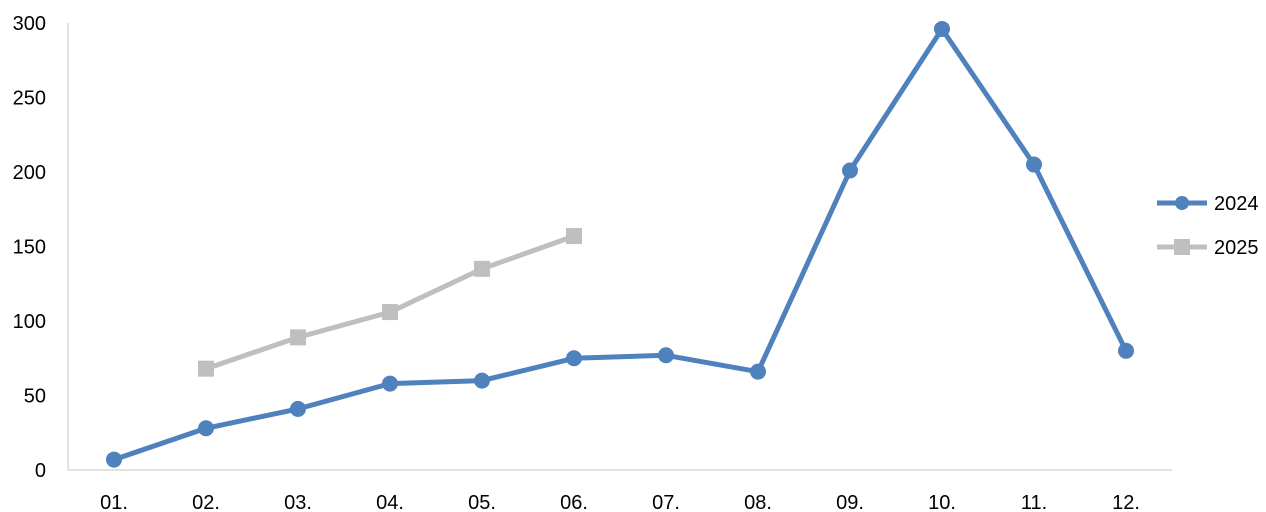 The height and width of the screenshot is (512, 1266). I want to click on x-tick-label: 05., so click(482, 502).